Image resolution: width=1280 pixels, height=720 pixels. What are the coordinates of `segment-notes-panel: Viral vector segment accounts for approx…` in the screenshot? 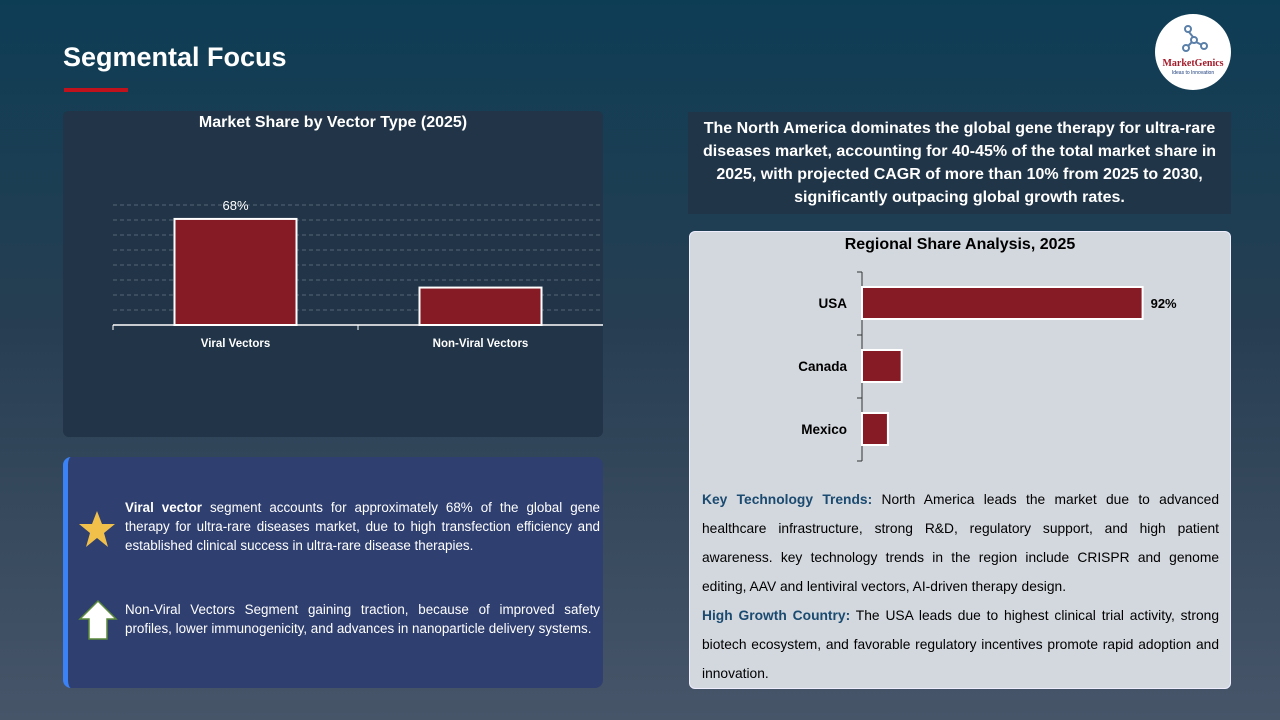 It's located at (333, 572).